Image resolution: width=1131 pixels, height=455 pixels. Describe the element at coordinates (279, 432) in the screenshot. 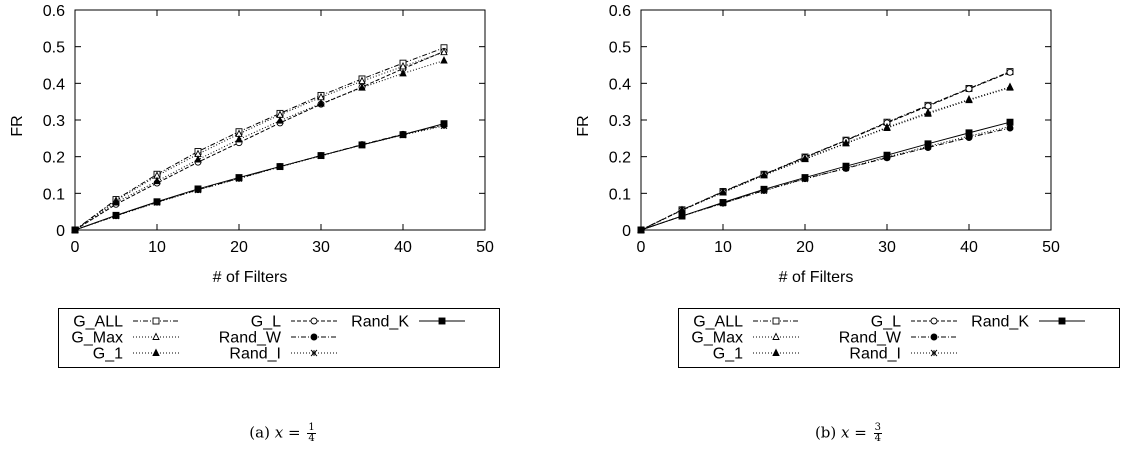

I see `caption-a-variable: x` at that location.